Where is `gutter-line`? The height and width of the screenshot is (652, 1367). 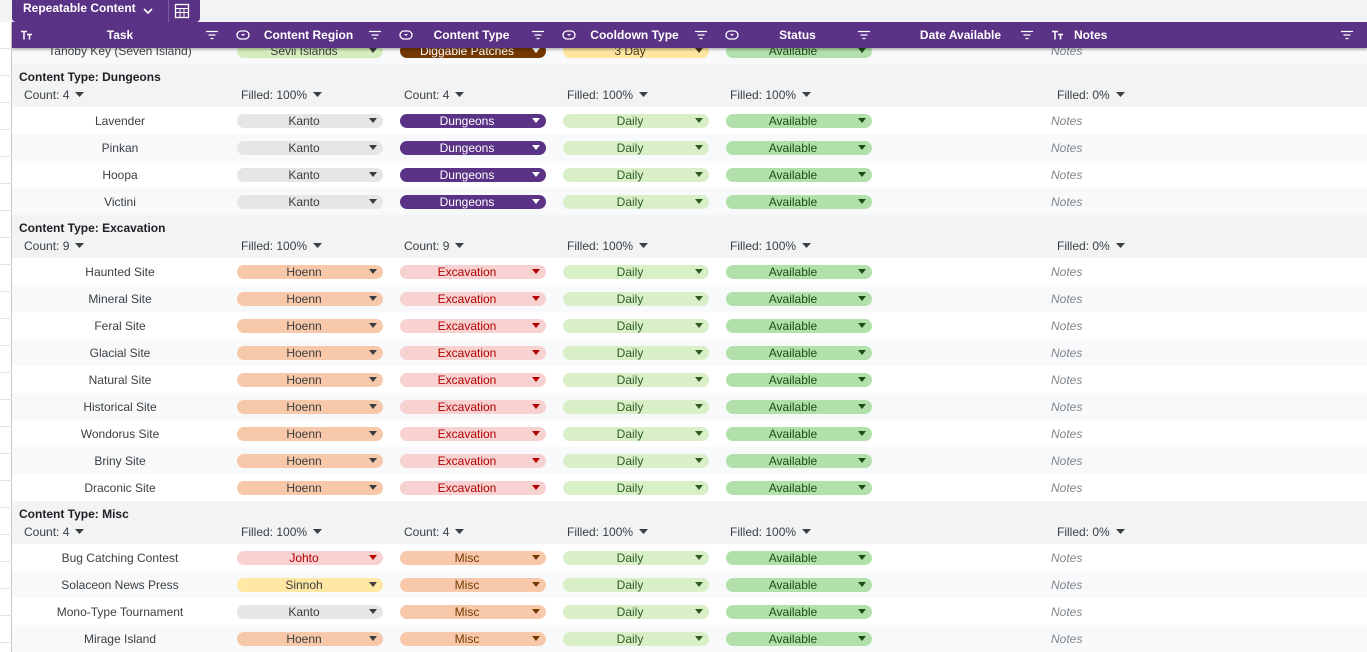
gutter-line is located at coordinates (6, 237).